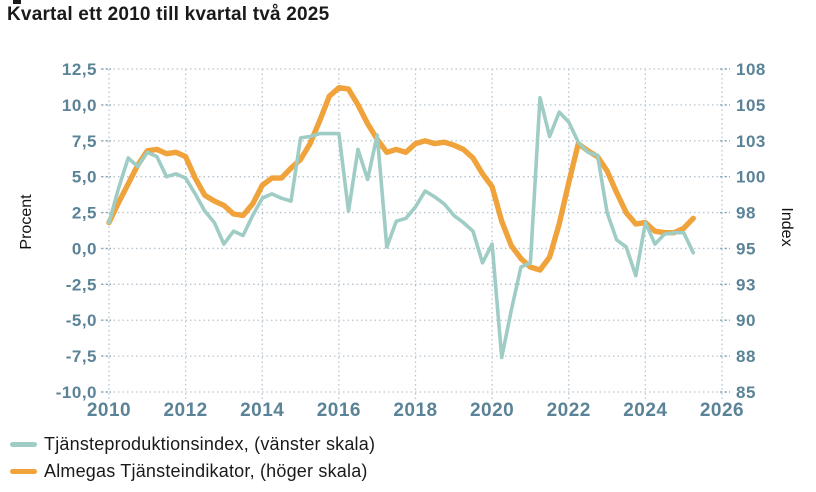 The height and width of the screenshot is (492, 816). What do you see at coordinates (168, 14) in the screenshot?
I see `chart-title: Kvartal ett 2010 till kvartal två 2025` at bounding box center [168, 14].